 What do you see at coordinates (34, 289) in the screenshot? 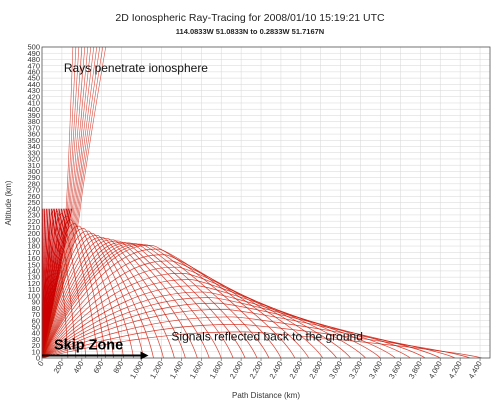
I see `y-tick-label-11: 110` at bounding box center [34, 289].